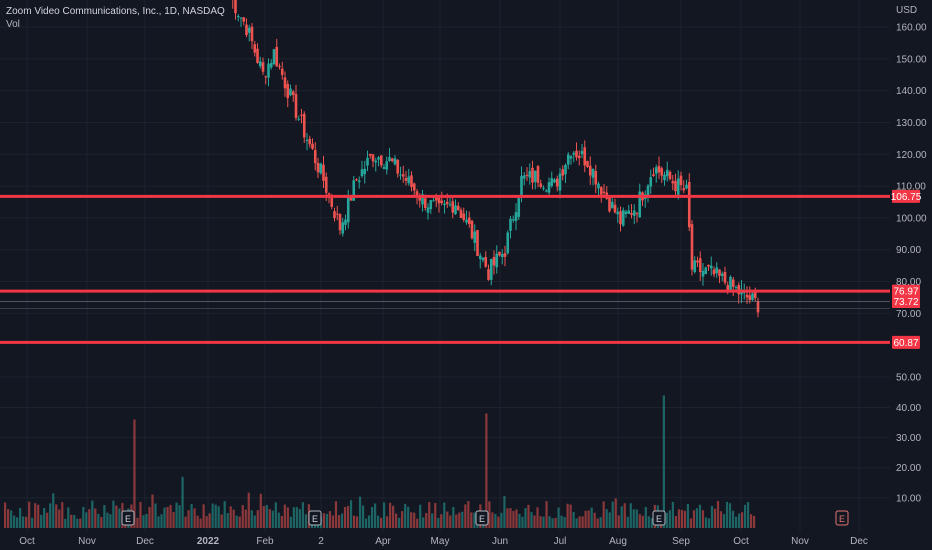  I want to click on x-tick-label: Oct, so click(741, 541).